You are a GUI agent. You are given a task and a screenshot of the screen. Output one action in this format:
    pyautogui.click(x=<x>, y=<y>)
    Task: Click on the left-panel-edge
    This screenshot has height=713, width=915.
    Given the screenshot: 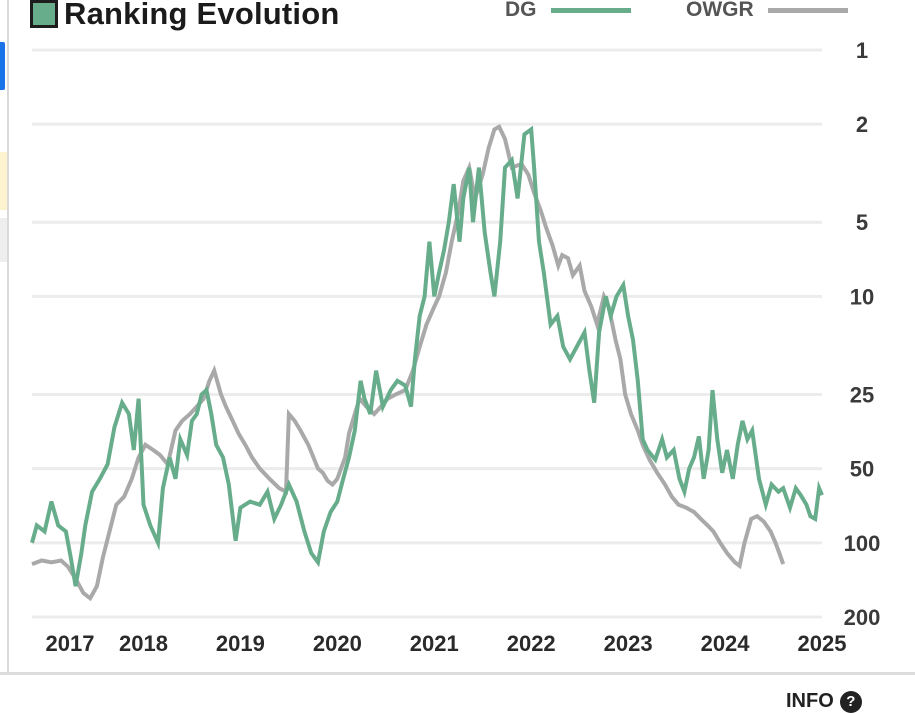 What is the action you would take?
    pyautogui.click(x=4, y=352)
    